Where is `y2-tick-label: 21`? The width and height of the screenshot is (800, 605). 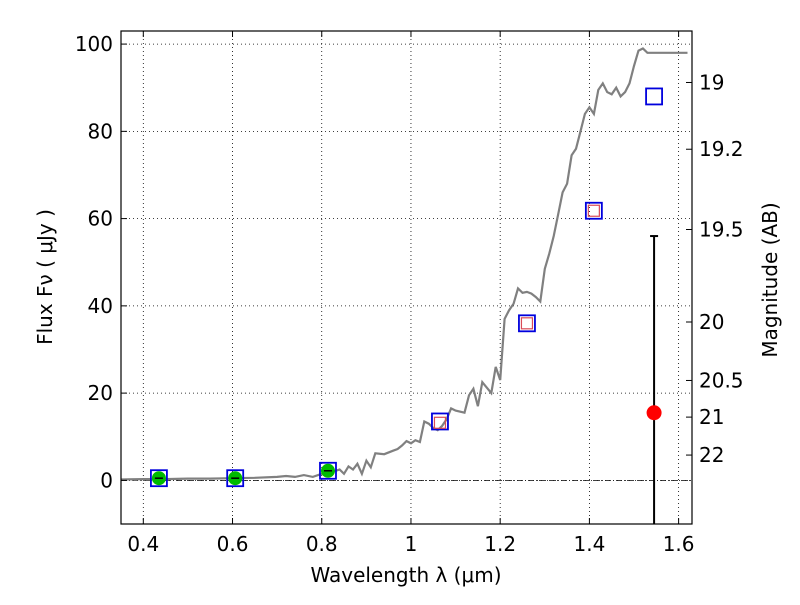
y2-tick-label: 21 is located at coordinates (711, 417).